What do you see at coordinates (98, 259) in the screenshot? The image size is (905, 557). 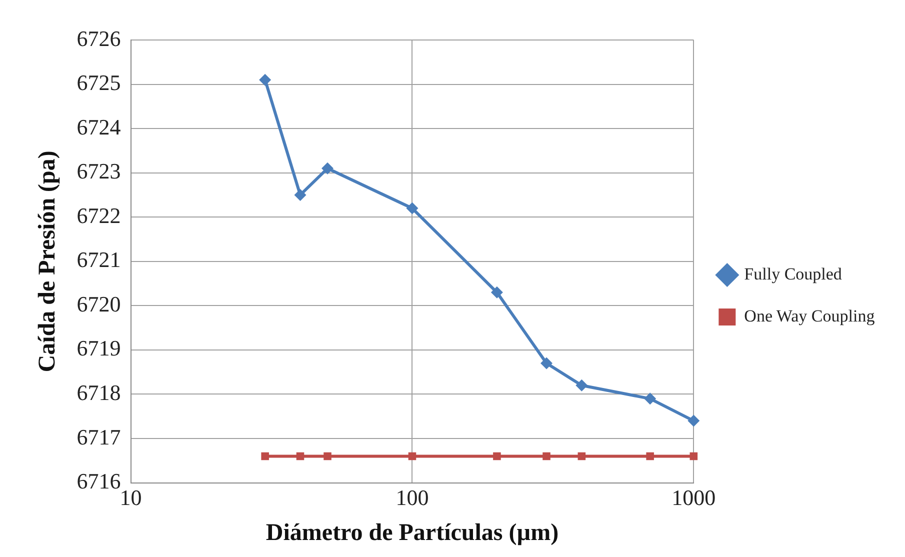 I see `y-tick-label: 6721` at bounding box center [98, 259].